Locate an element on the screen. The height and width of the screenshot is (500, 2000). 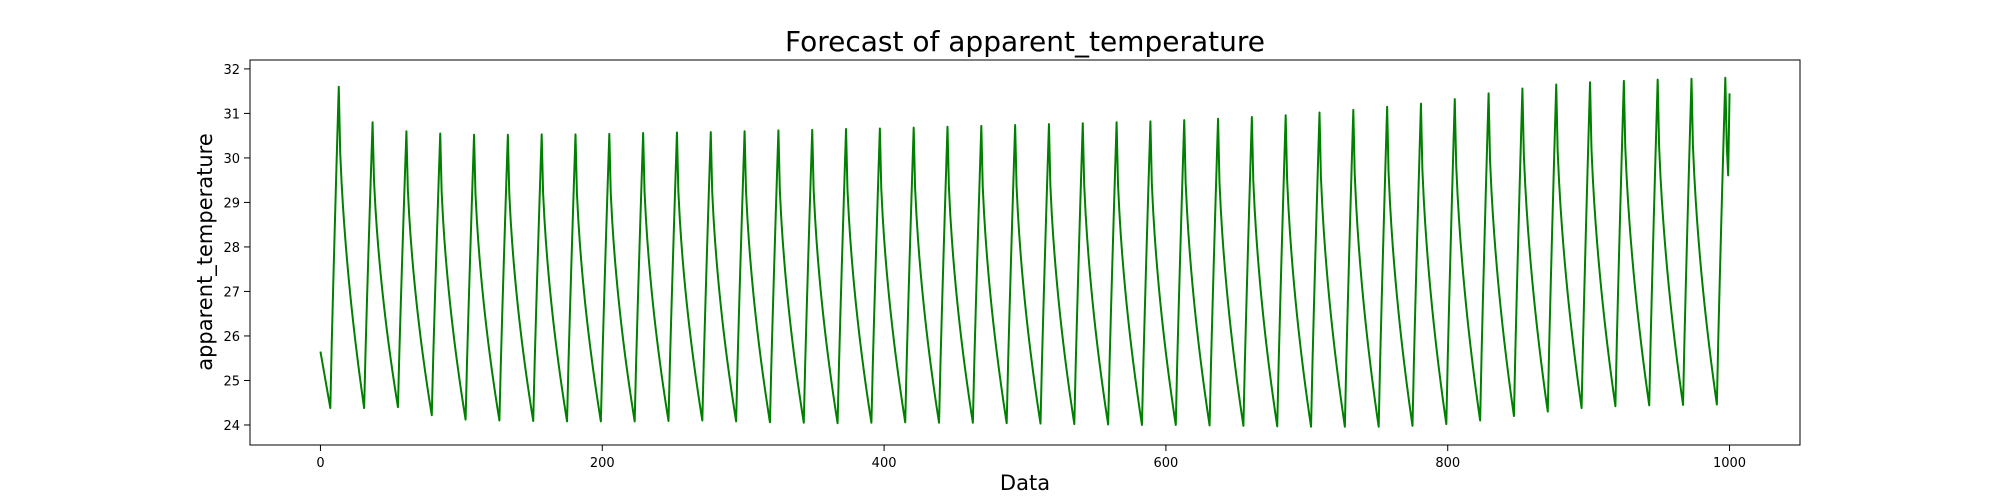
x-tick-label: 200 is located at coordinates (602, 463).